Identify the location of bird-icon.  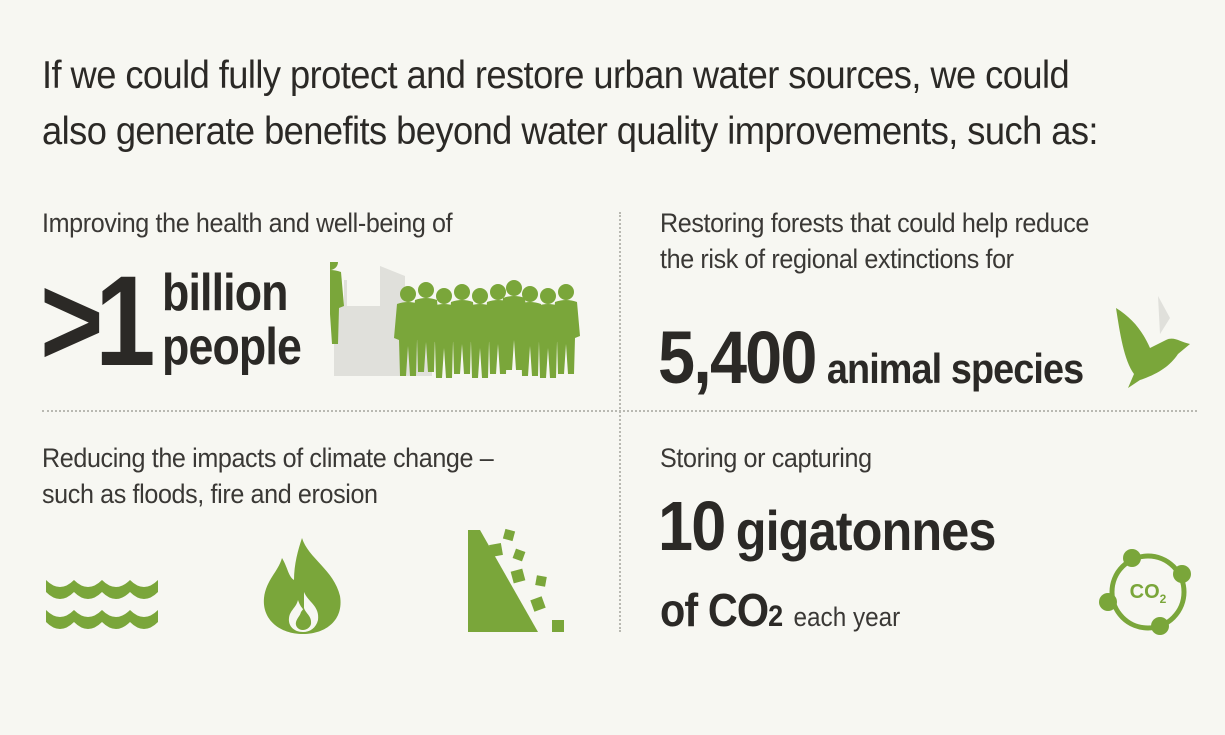
(1153, 342).